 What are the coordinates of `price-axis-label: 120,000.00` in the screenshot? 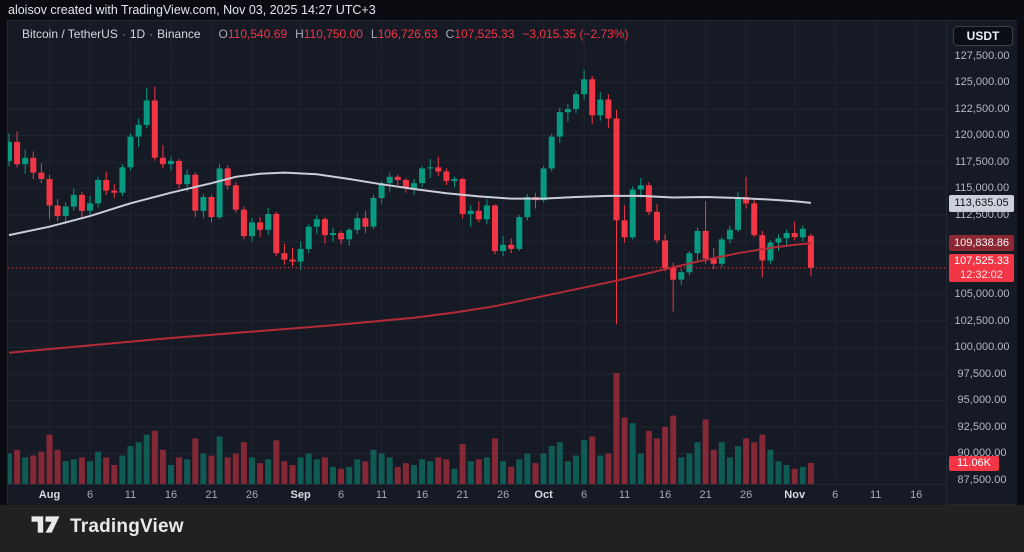 It's located at (982, 135).